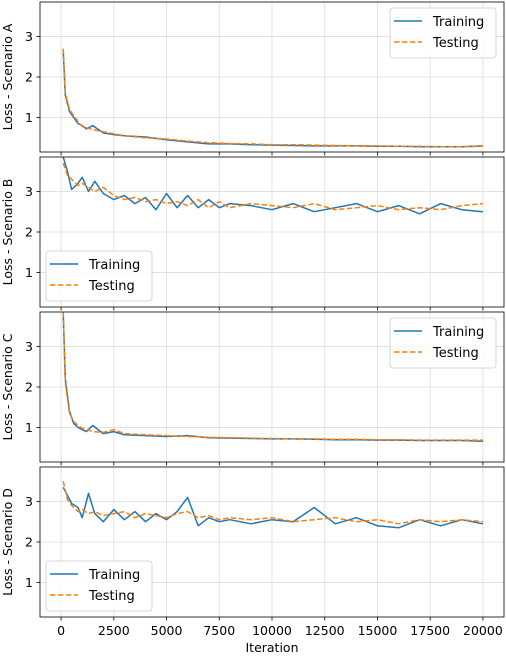  Describe the element at coordinates (7, 232) in the screenshot. I see `y-axis-label: Loss - Scenario B` at that location.